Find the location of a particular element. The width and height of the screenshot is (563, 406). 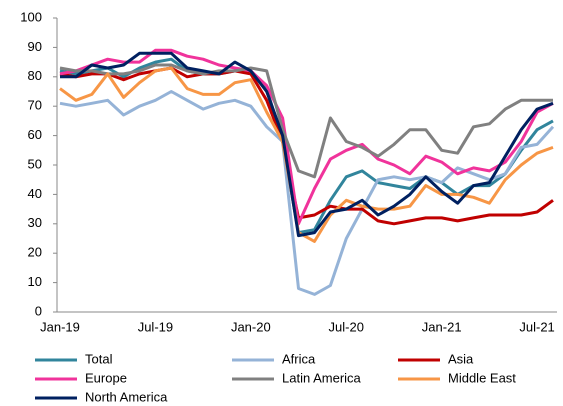

y-tick-label: 0 is located at coordinates (38, 310).